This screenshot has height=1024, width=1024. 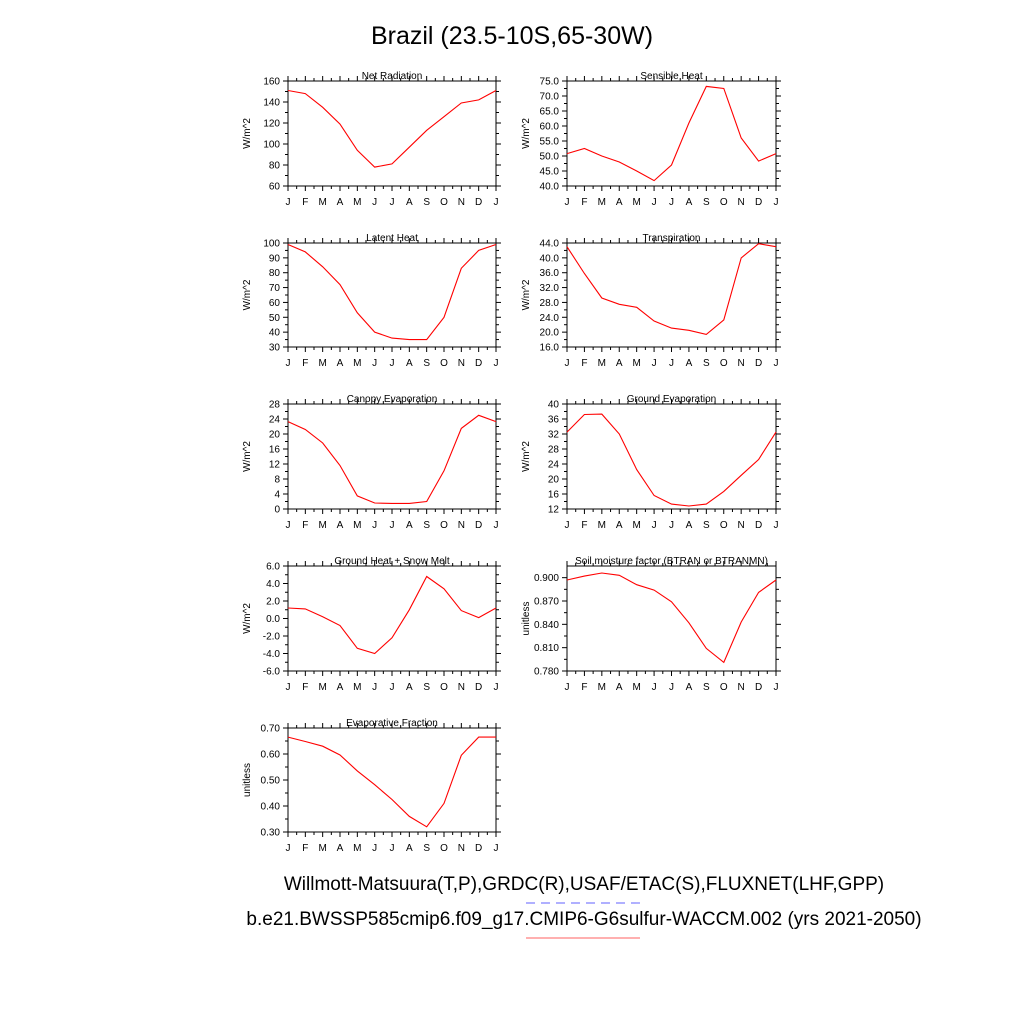 I want to click on y-tick-label: 4, so click(x=277, y=495).